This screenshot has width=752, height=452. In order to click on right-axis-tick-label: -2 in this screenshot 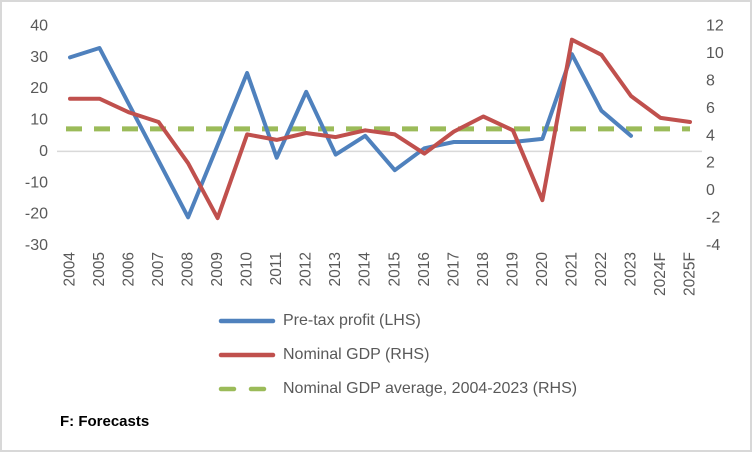, I will do `click(713, 218)`.